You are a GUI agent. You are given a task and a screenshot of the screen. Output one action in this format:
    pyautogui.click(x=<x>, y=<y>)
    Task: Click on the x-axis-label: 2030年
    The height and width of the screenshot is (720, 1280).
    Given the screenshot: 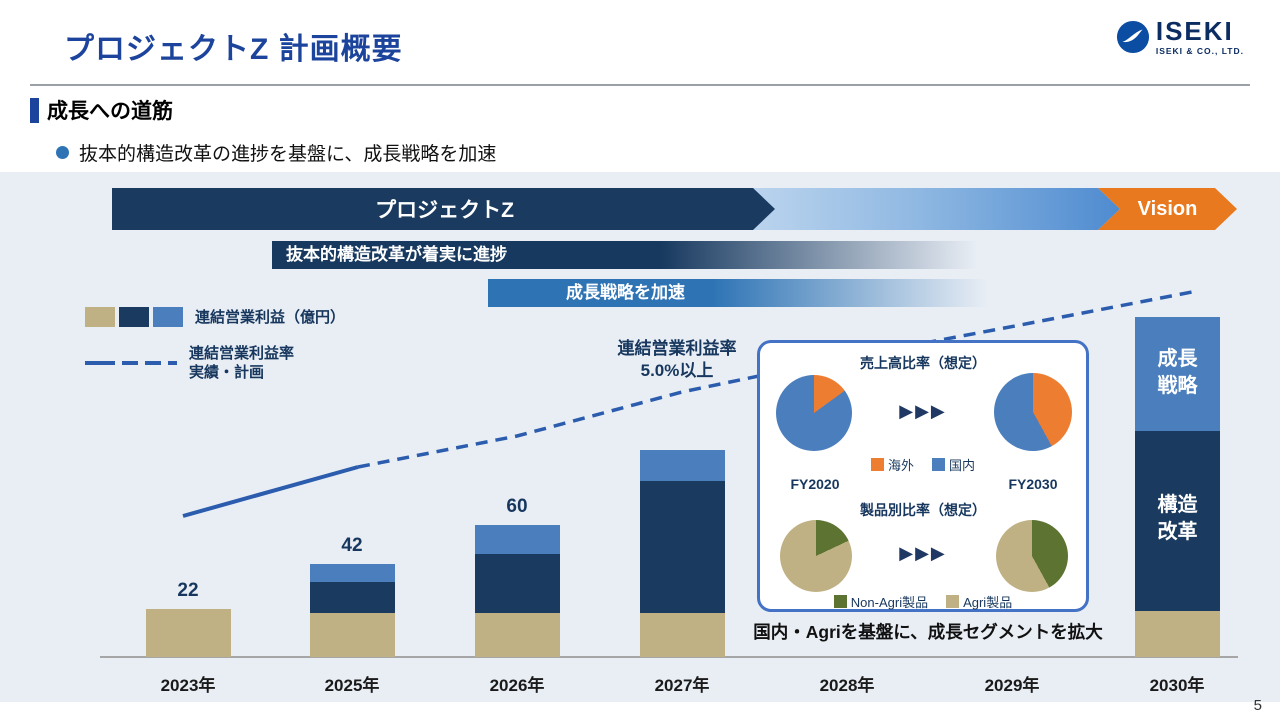 What is the action you would take?
    pyautogui.click(x=1177, y=685)
    